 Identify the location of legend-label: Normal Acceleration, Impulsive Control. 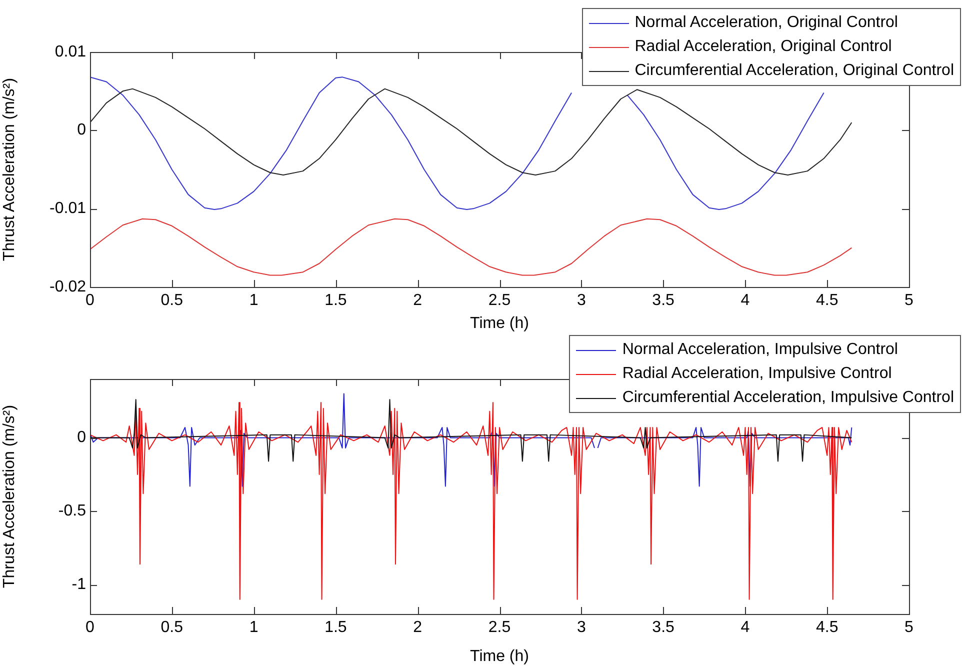
(760, 350).